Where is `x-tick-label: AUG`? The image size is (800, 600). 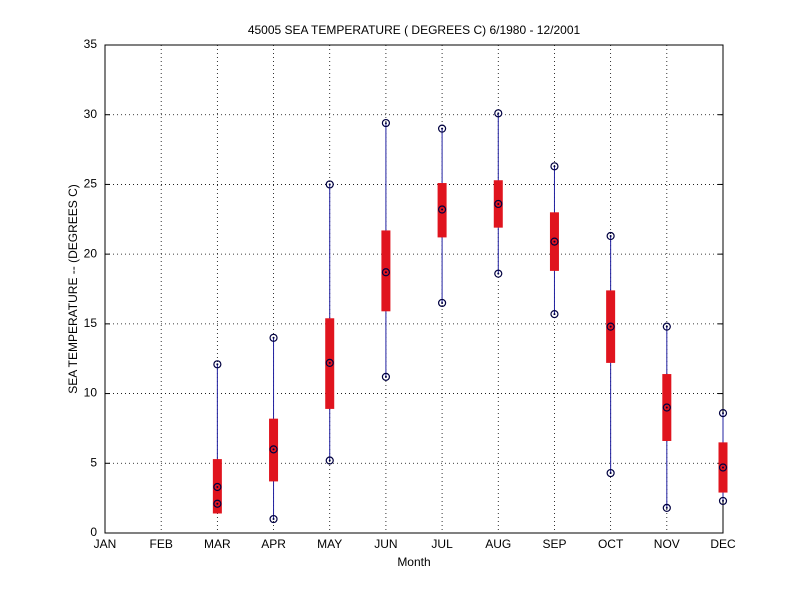
x-tick-label: AUG is located at coordinates (498, 544).